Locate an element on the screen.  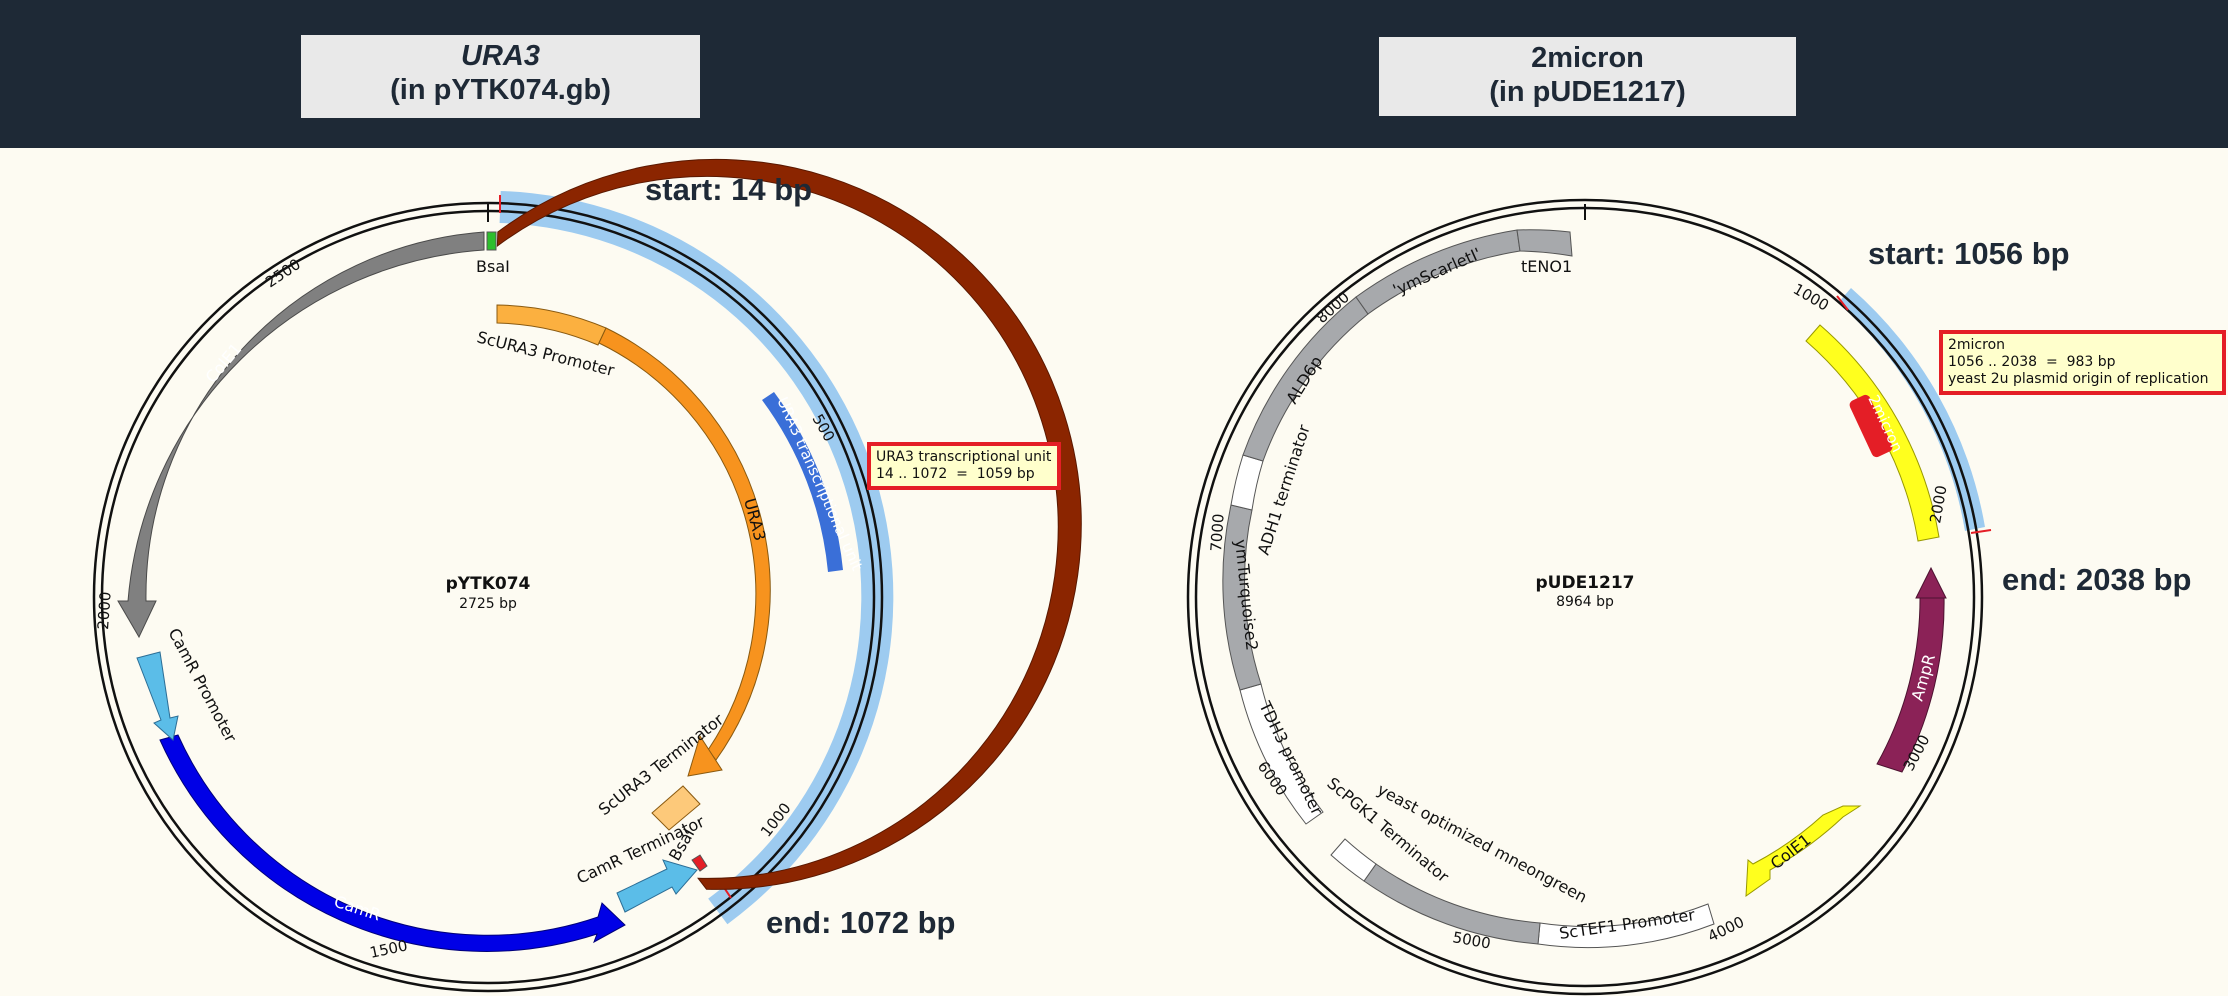
right-start-label: start: 1056 bp is located at coordinates (1969, 253).